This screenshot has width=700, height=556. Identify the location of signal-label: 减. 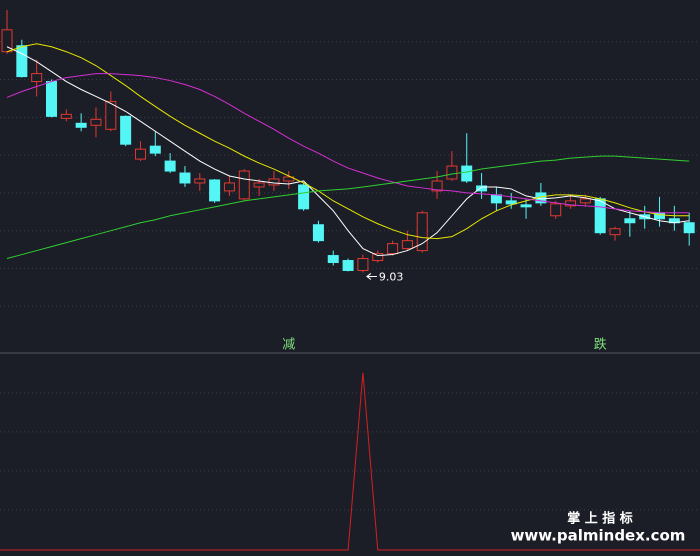
(288, 345).